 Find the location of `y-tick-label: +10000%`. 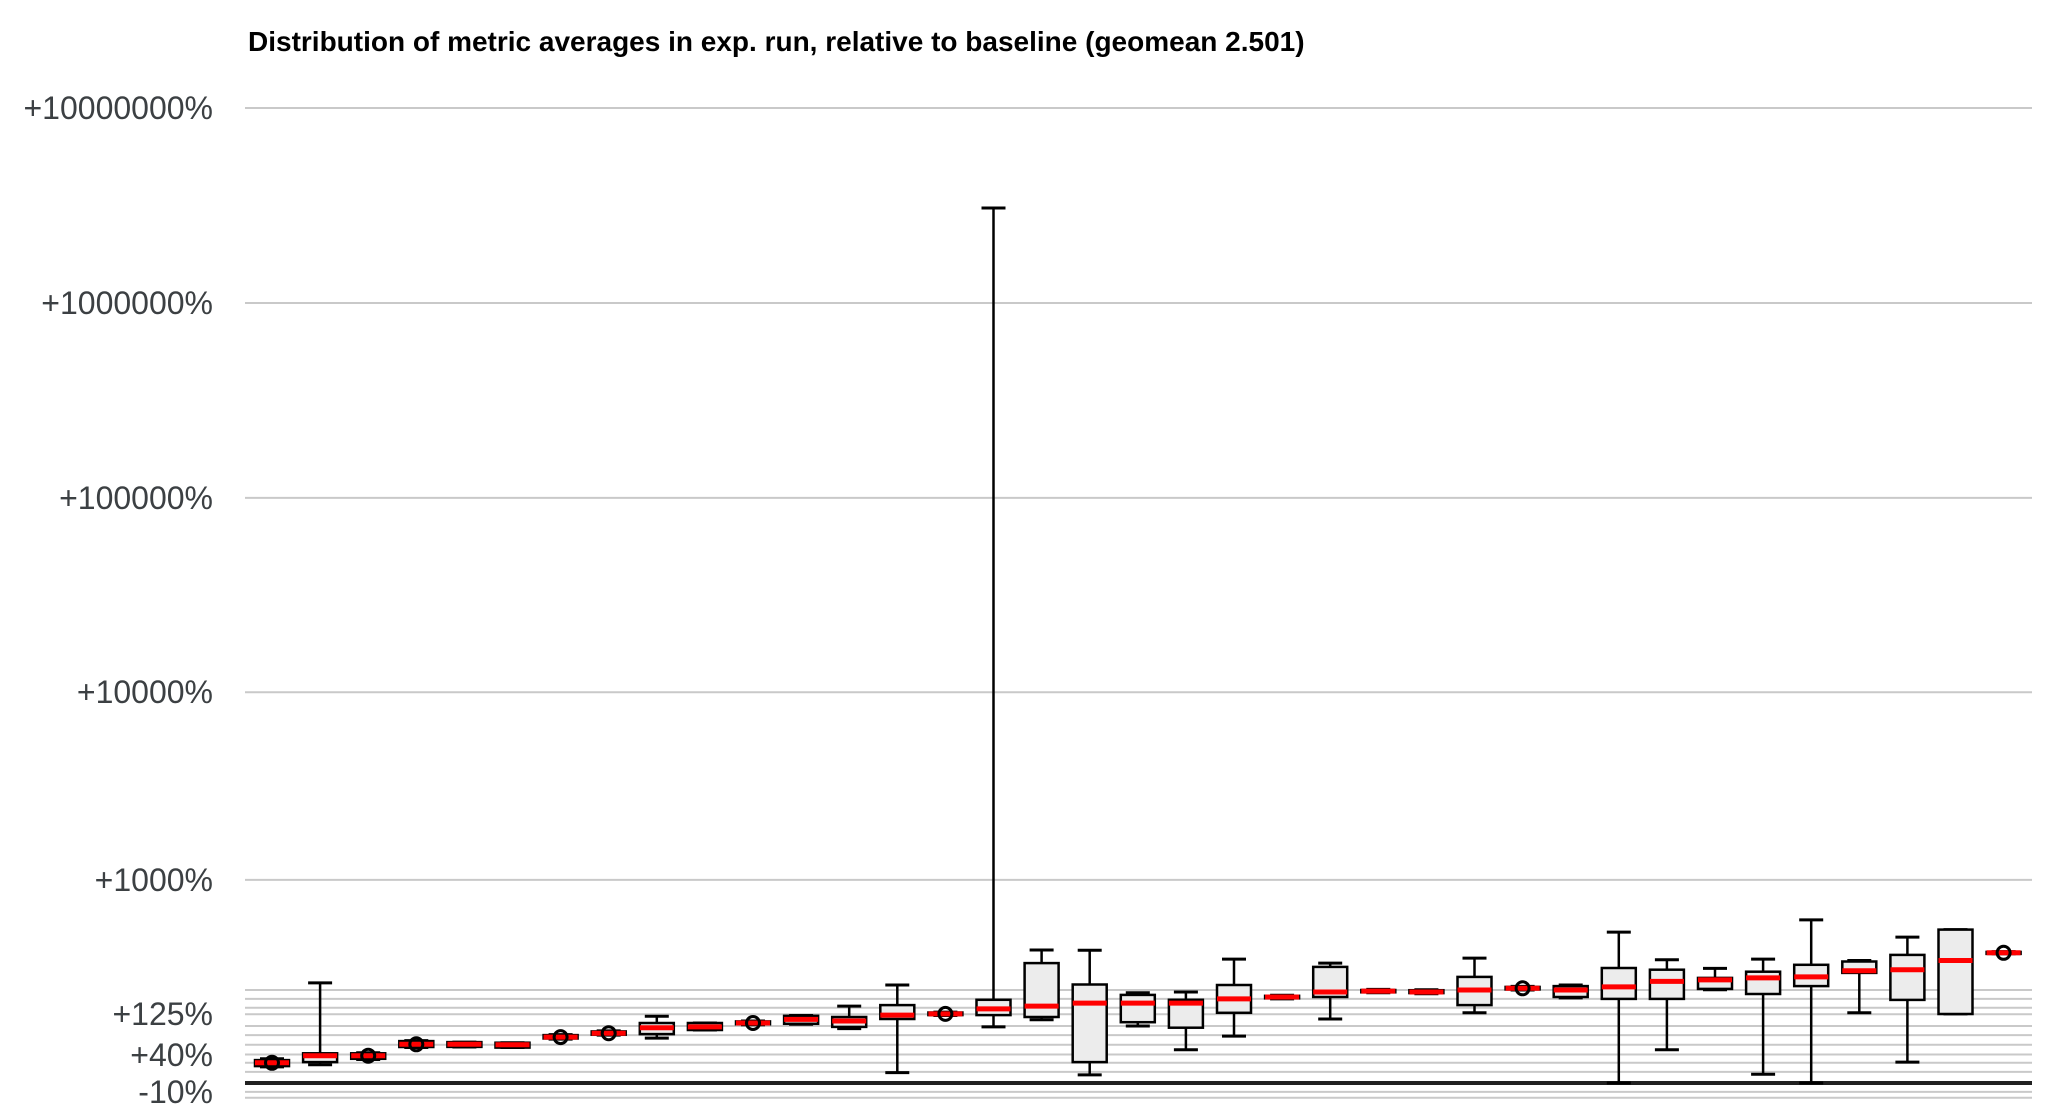

y-tick-label: +10000% is located at coordinates (144, 692).